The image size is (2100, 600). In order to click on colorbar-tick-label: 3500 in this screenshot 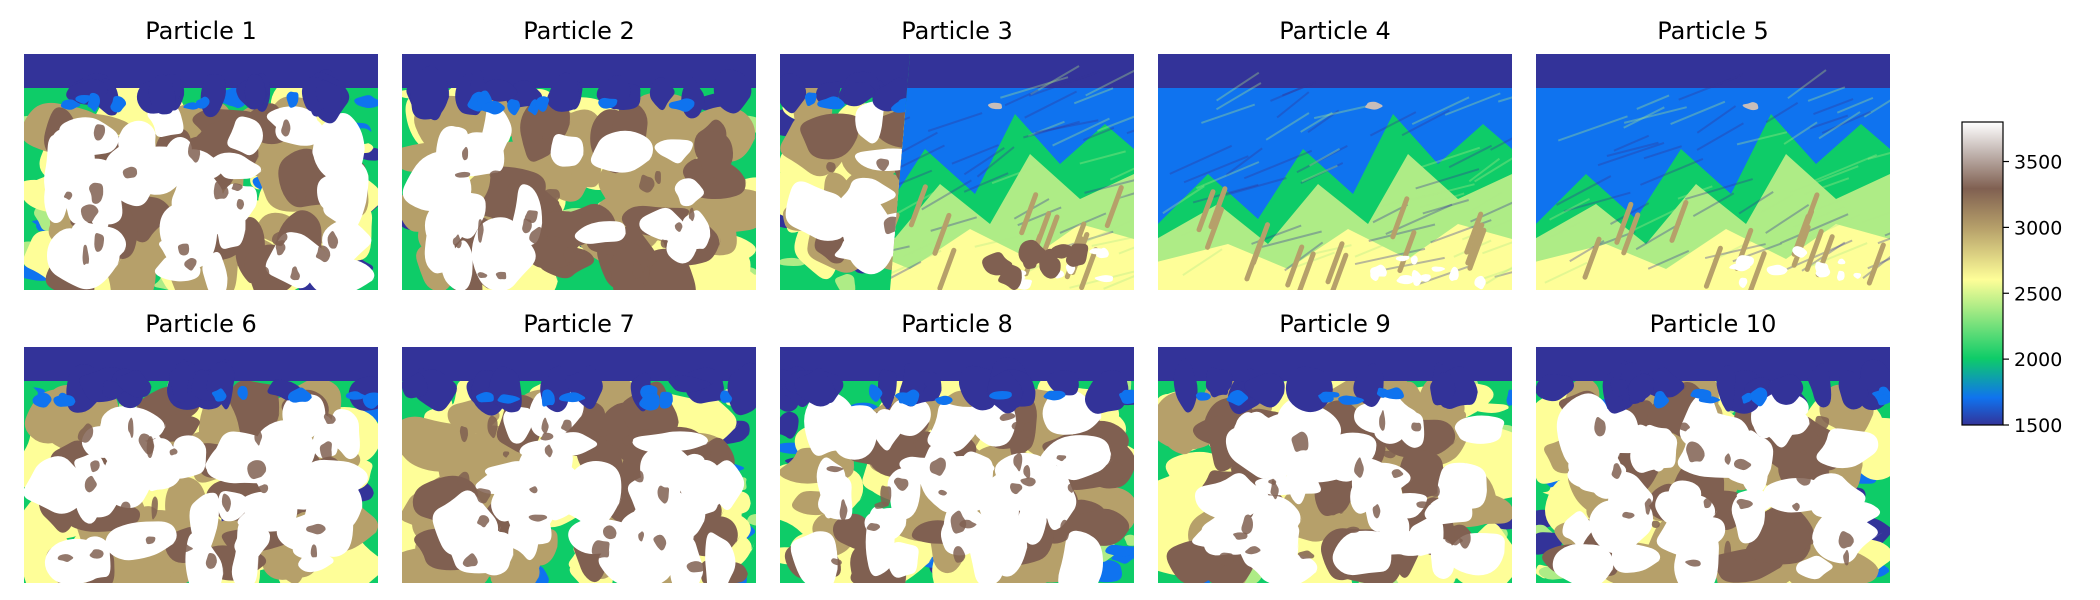, I will do `click(2038, 163)`.